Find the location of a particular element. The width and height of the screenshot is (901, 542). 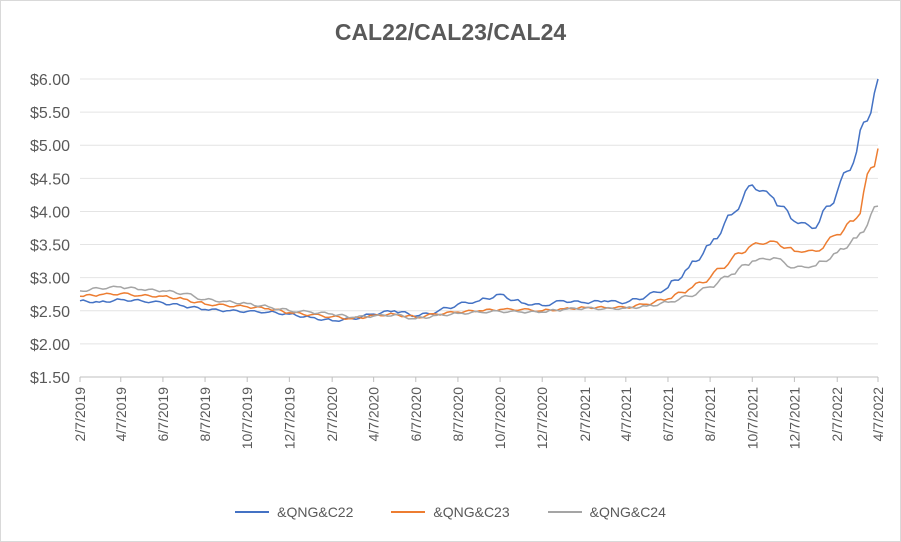

chart-title: CAL22/CAL23/CAL24 is located at coordinates (450, 32).